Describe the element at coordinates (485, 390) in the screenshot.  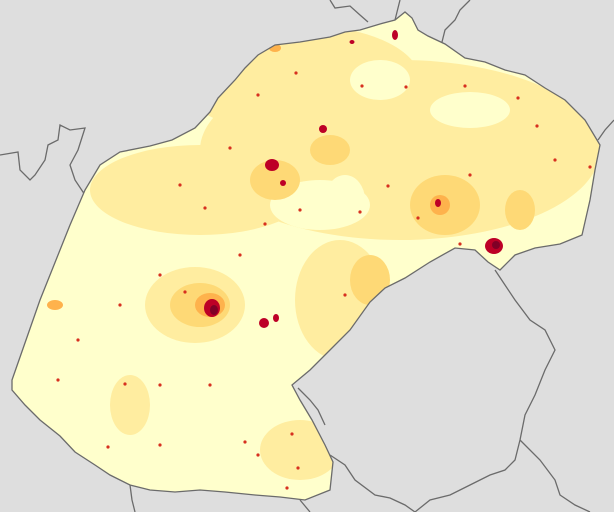
I see `neighbor-border-south-east` at that location.